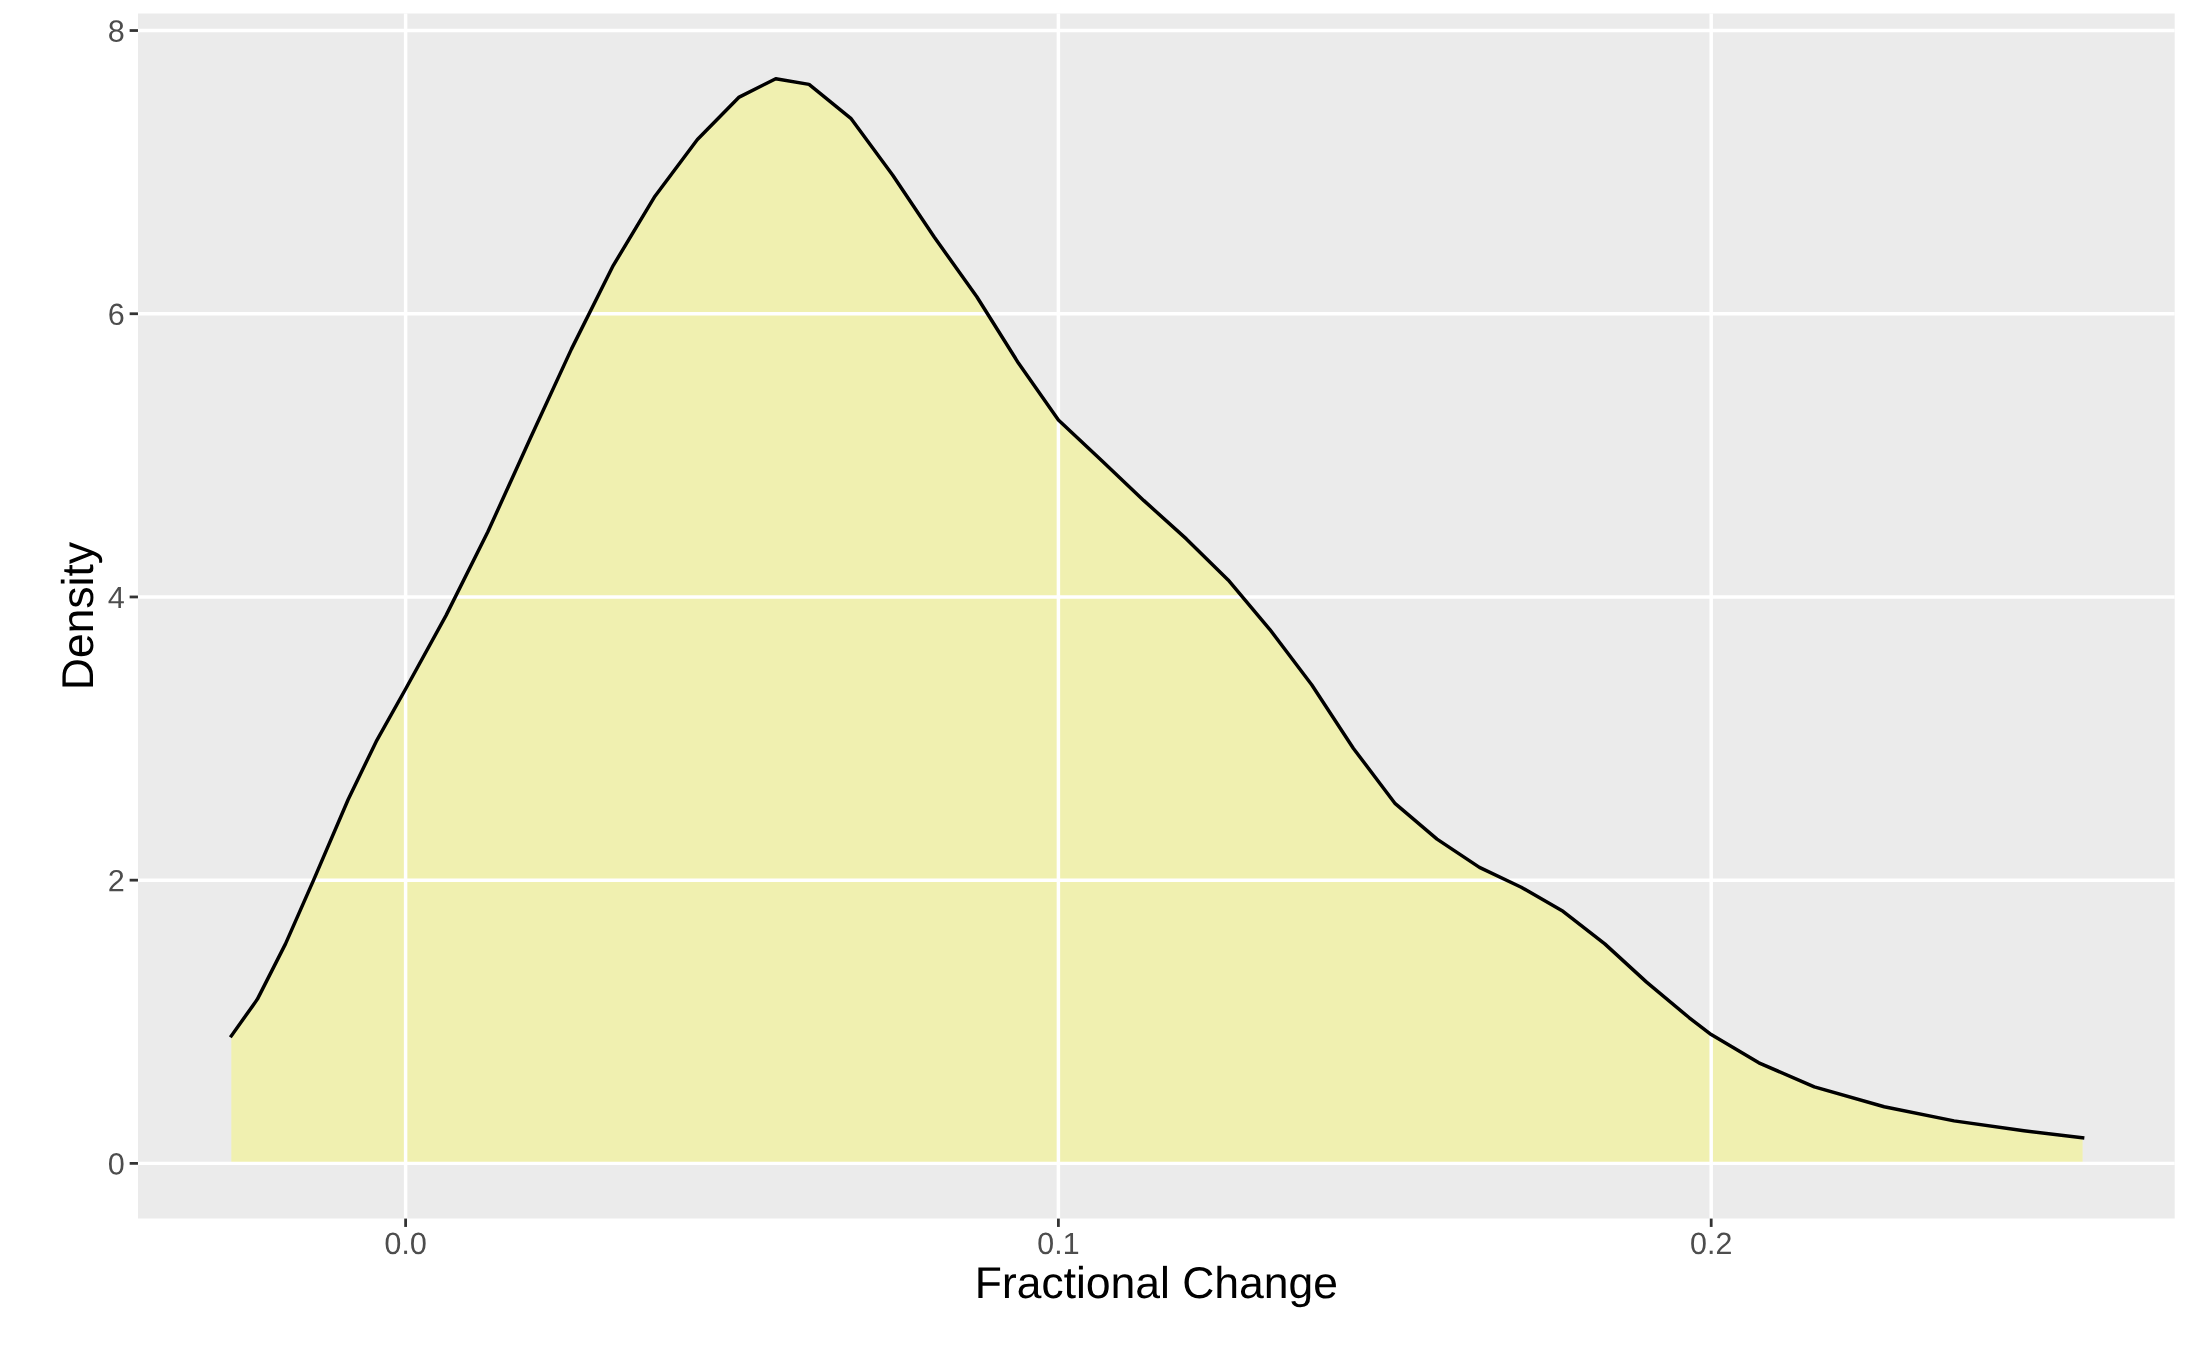 The image size is (2190, 1354). Describe the element at coordinates (116, 31) in the screenshot. I see `y-tick-label: 8` at that location.